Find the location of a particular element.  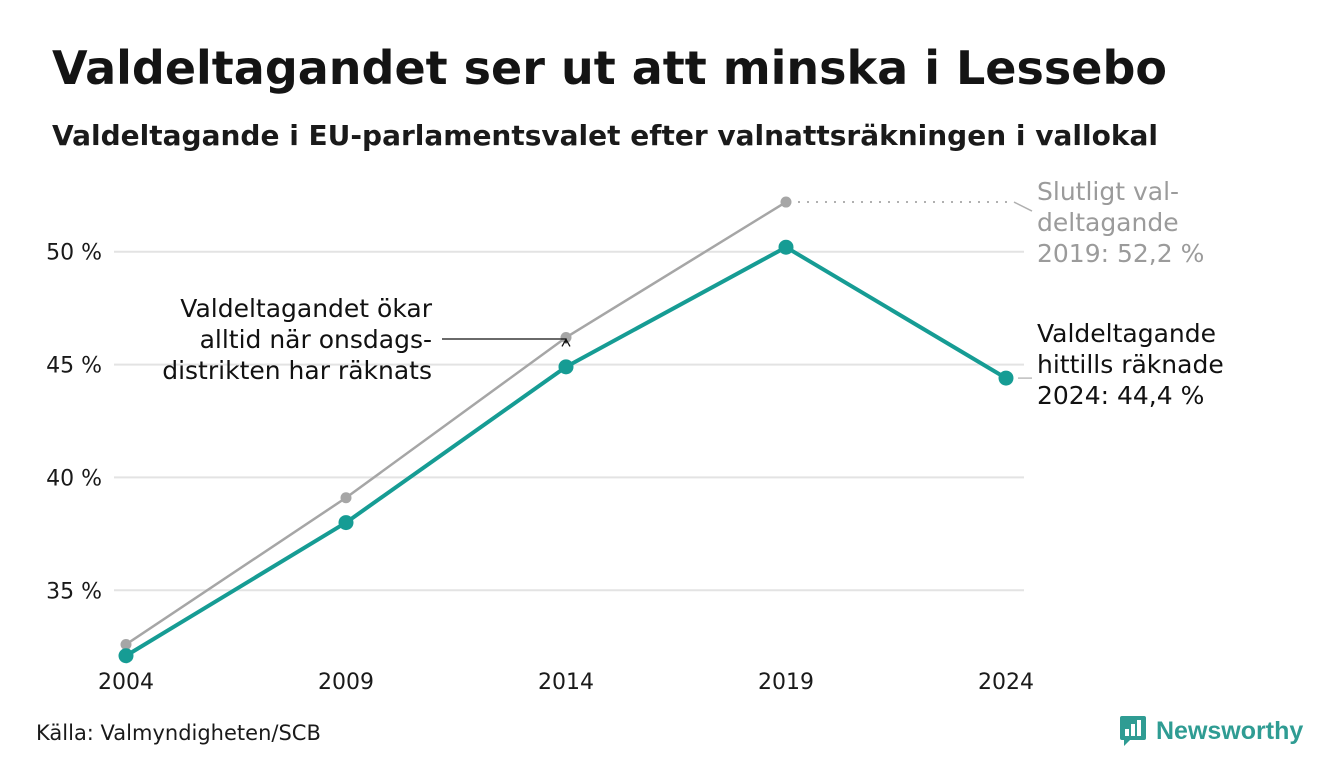

final-turnout-label: Slutligt val- is located at coordinates (1108, 191).